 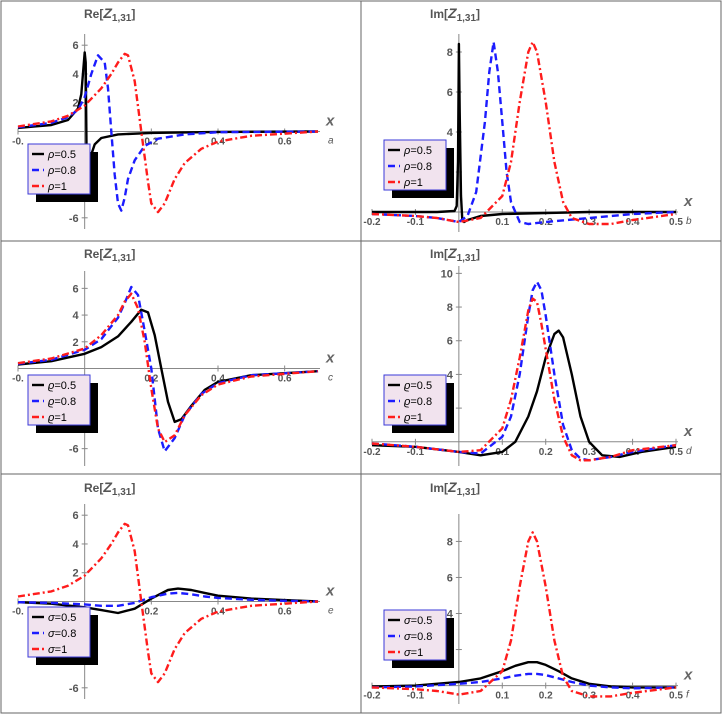 What do you see at coordinates (688, 695) in the screenshot?
I see `panel-f-letter: f` at bounding box center [688, 695].